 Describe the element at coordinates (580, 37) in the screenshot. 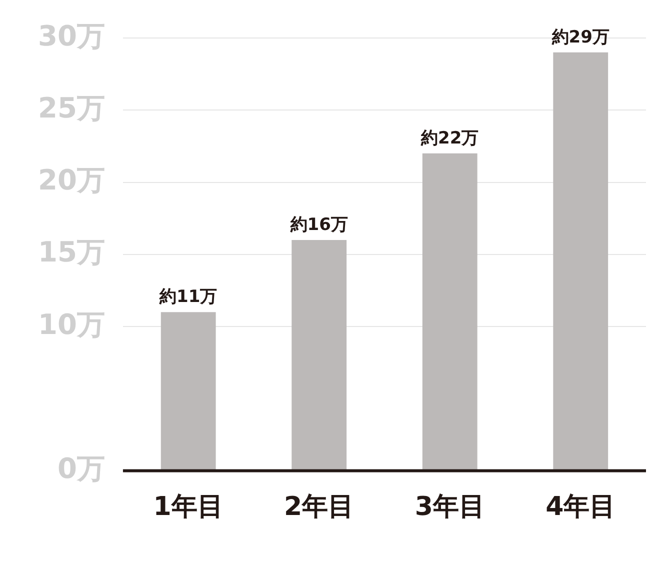

I see `data-label: 約29万` at that location.